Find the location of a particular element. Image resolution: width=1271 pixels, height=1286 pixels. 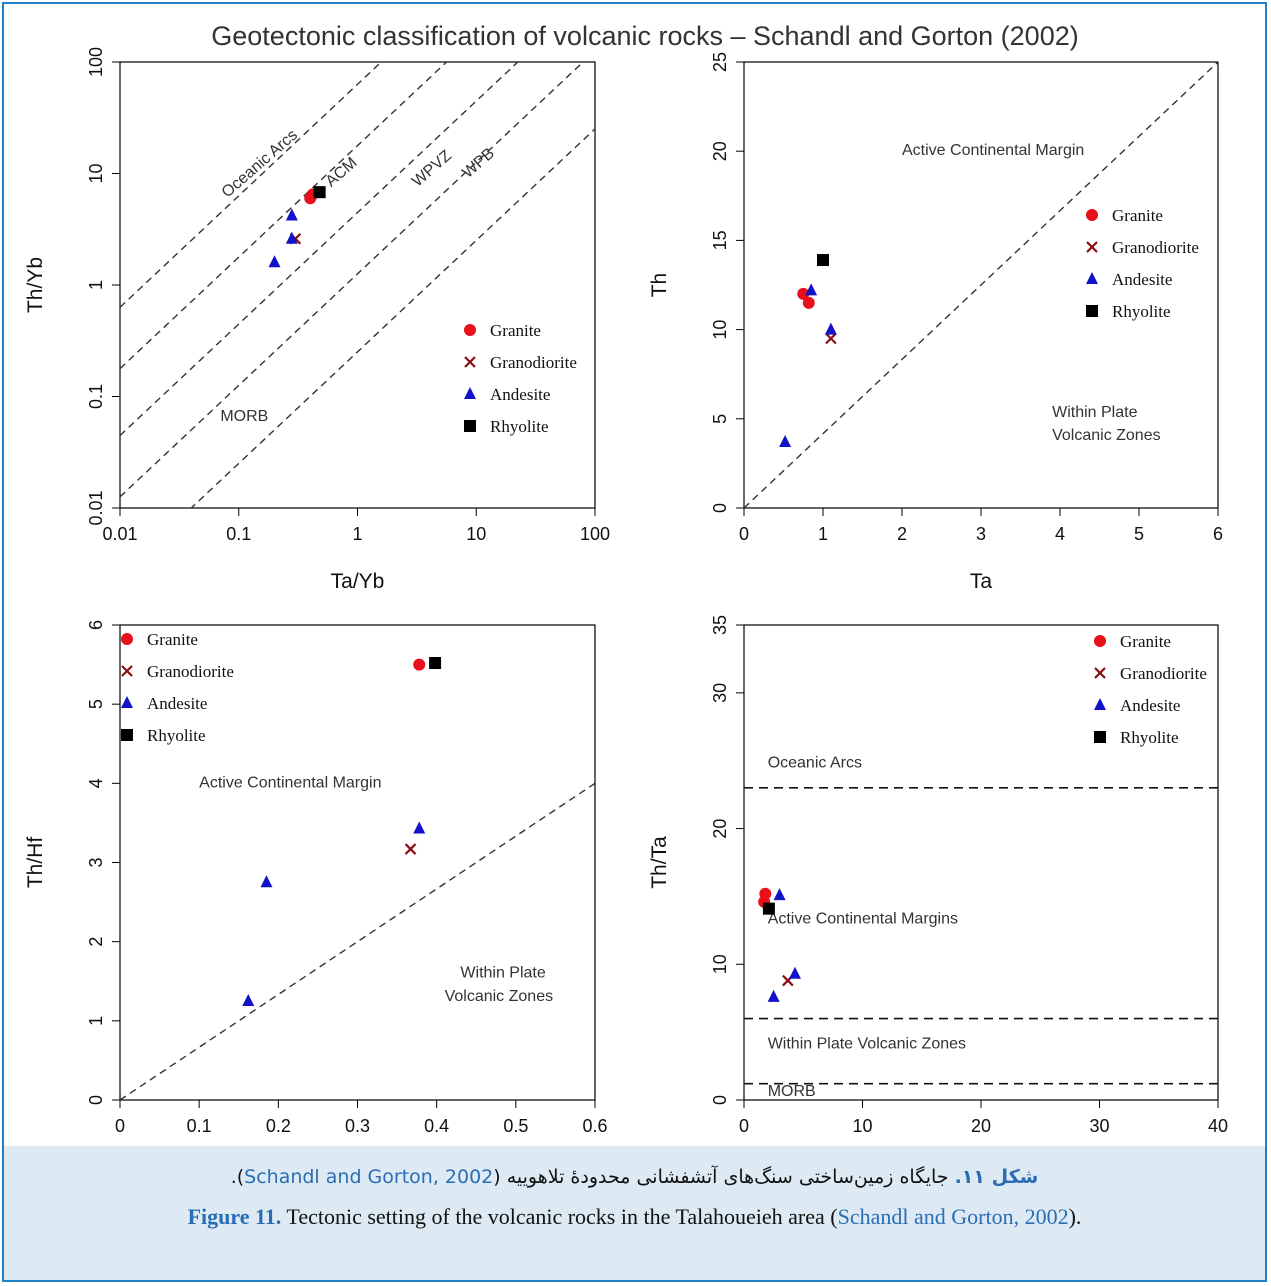

y-tick-label: 25 is located at coordinates (720, 62).